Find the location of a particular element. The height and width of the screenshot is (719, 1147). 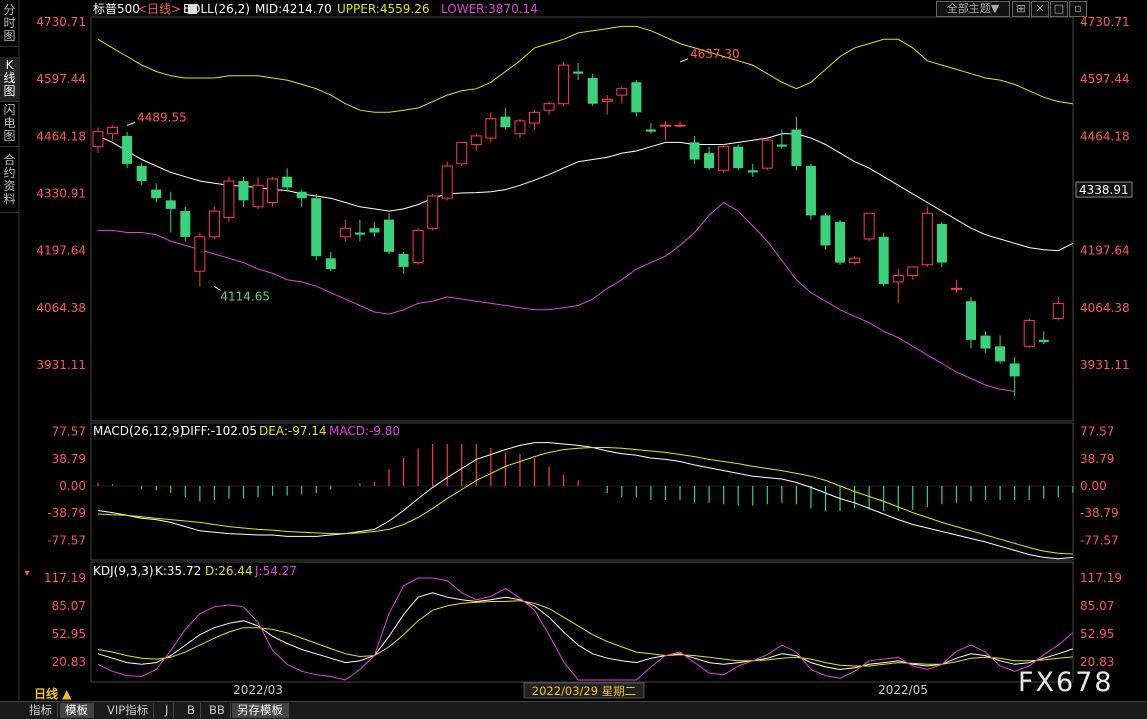

tab-contract-info: 合约资料 is located at coordinates (9, 182).